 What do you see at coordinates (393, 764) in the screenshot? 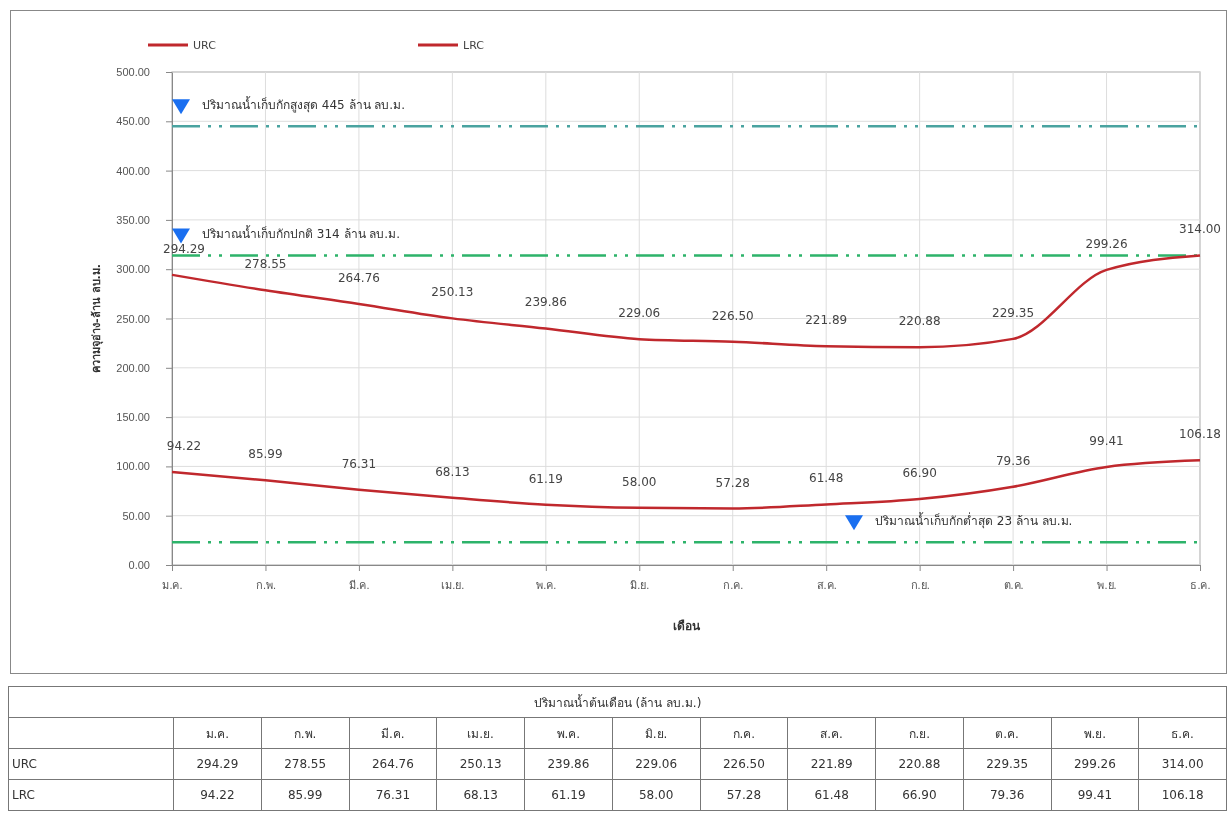
I see `data-label: 264.76` at bounding box center [393, 764].